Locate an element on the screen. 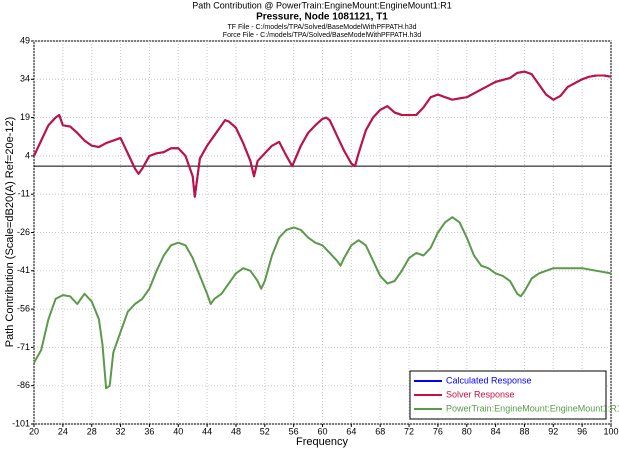  legend-box is located at coordinates (508, 395).